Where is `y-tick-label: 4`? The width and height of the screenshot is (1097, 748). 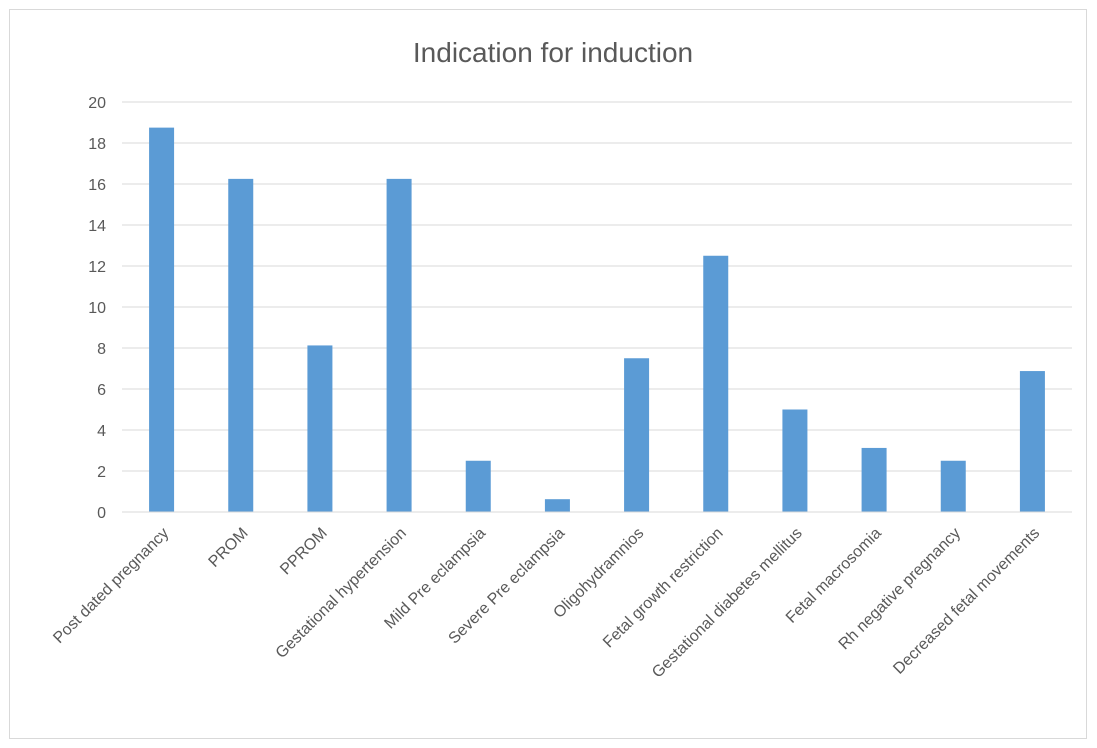 y-tick-label: 4 is located at coordinates (101, 431).